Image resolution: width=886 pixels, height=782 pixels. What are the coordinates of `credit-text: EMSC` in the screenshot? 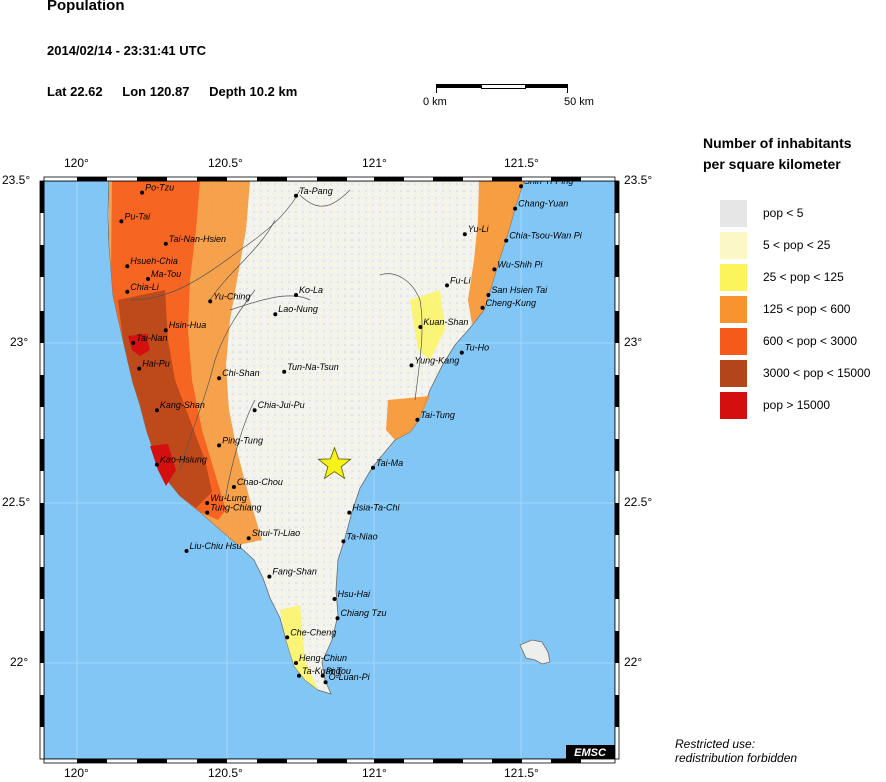 It's located at (590, 753).